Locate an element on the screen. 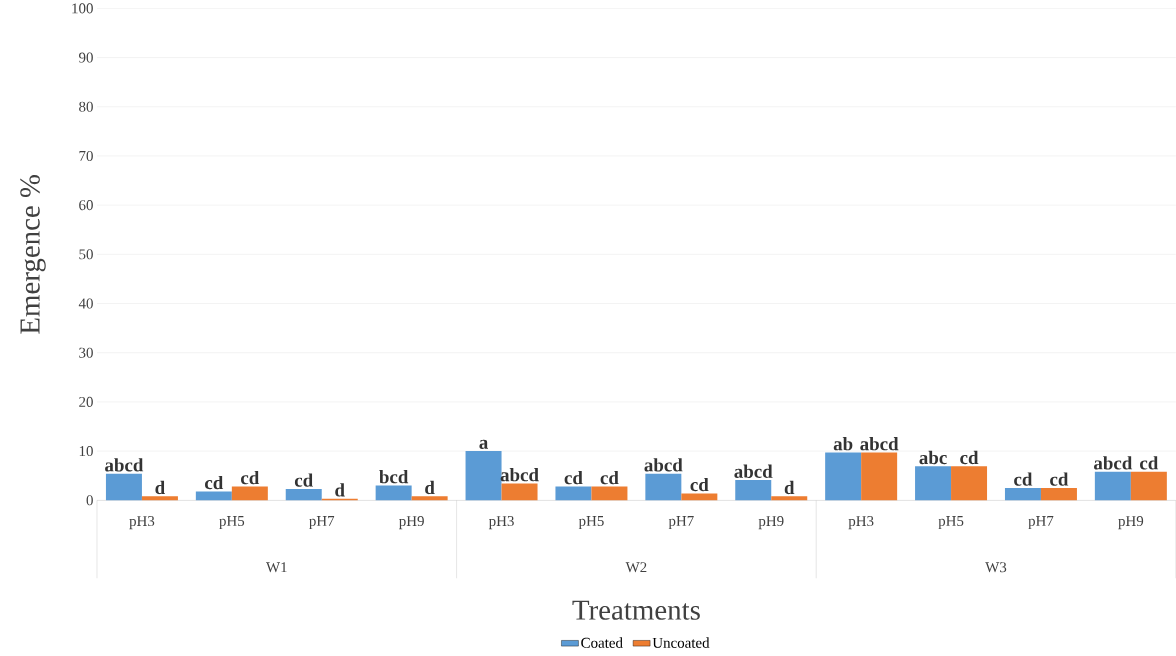 Image resolution: width=1176 pixels, height=656 pixels. y-tick-label: 0 is located at coordinates (89, 500).